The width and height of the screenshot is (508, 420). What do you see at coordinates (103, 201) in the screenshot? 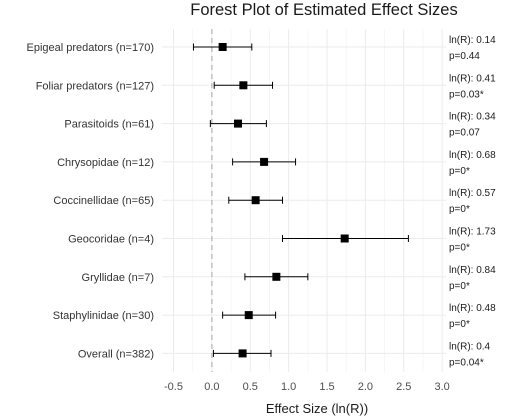
I see `y-tick-label: Coccinellidae (n=65)` at bounding box center [103, 201].